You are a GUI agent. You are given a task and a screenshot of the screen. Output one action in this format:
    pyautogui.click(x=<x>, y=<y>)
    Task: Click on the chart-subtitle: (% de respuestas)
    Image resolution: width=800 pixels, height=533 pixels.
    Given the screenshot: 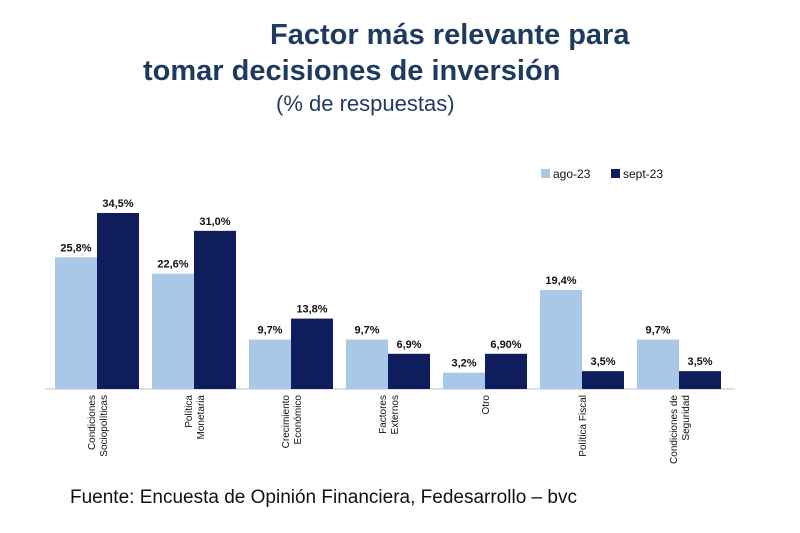 What is the action you would take?
    pyautogui.click(x=365, y=103)
    